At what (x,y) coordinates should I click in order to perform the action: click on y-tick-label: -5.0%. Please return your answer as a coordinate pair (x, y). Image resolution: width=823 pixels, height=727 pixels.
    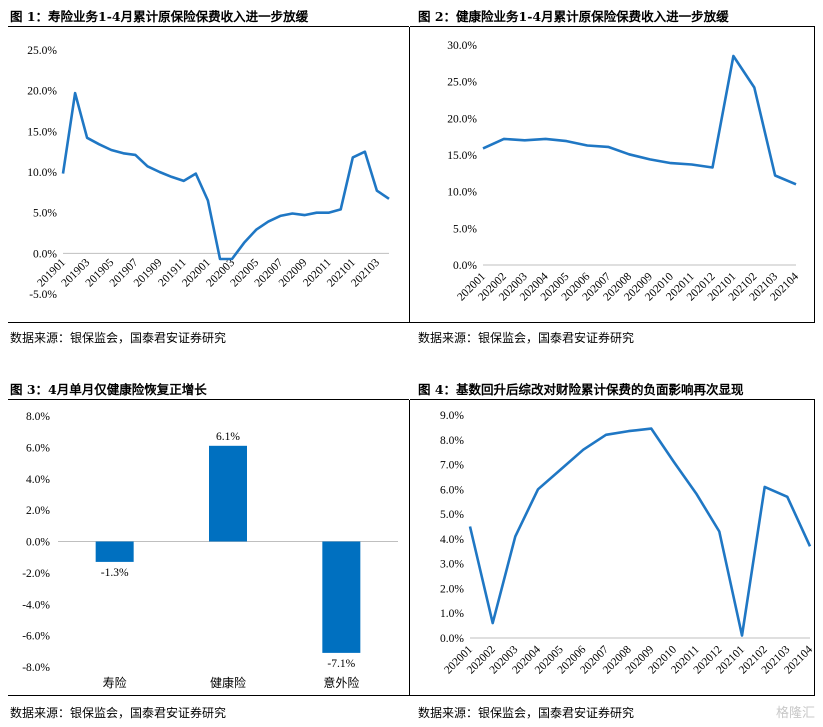
    Looking at the image, I should click on (43, 295).